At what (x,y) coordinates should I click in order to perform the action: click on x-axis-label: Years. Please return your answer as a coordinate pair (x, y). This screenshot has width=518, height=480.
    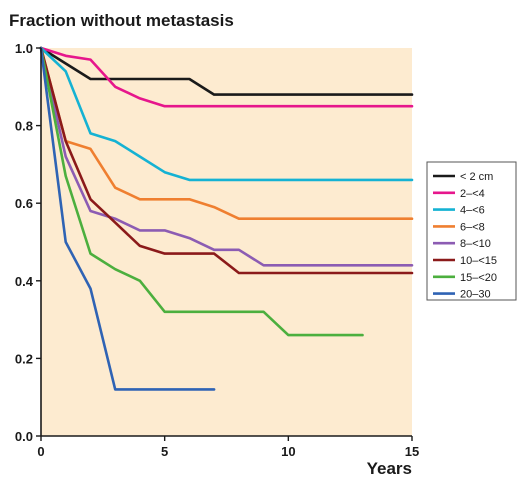
    Looking at the image, I should click on (389, 468).